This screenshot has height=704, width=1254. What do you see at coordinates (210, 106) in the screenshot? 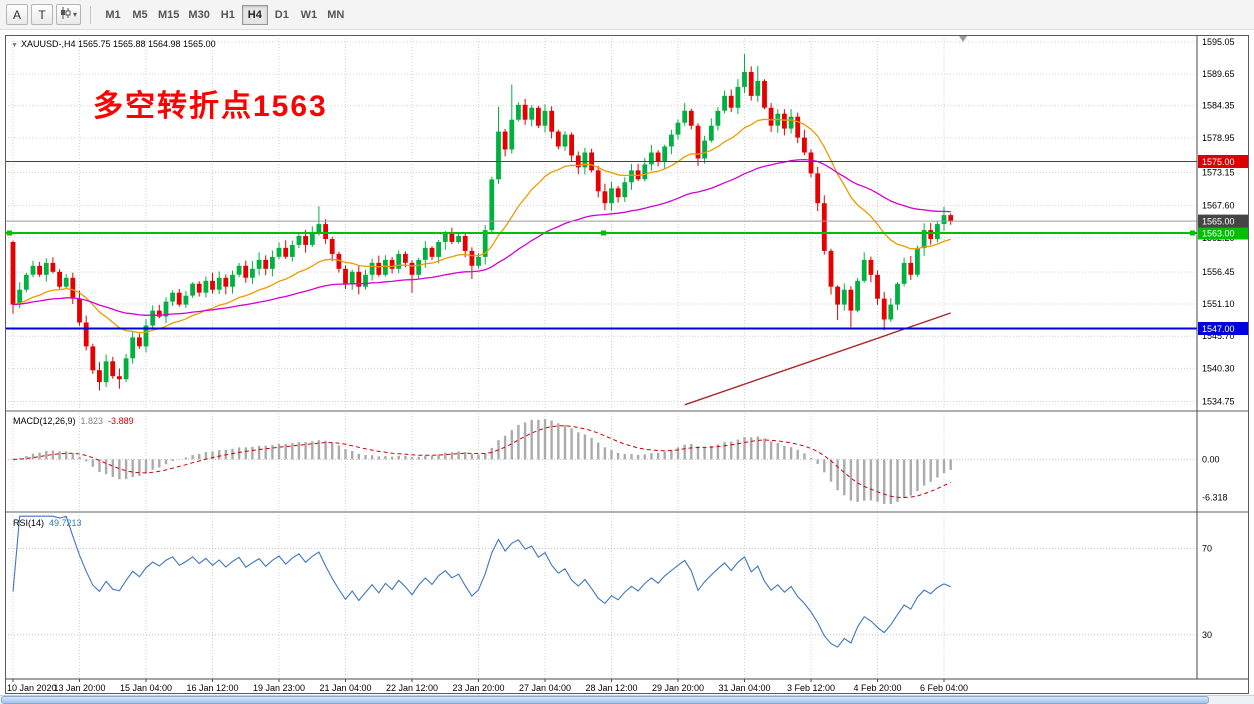
I see `chart-annotation: 多空转折点1563` at bounding box center [210, 106].